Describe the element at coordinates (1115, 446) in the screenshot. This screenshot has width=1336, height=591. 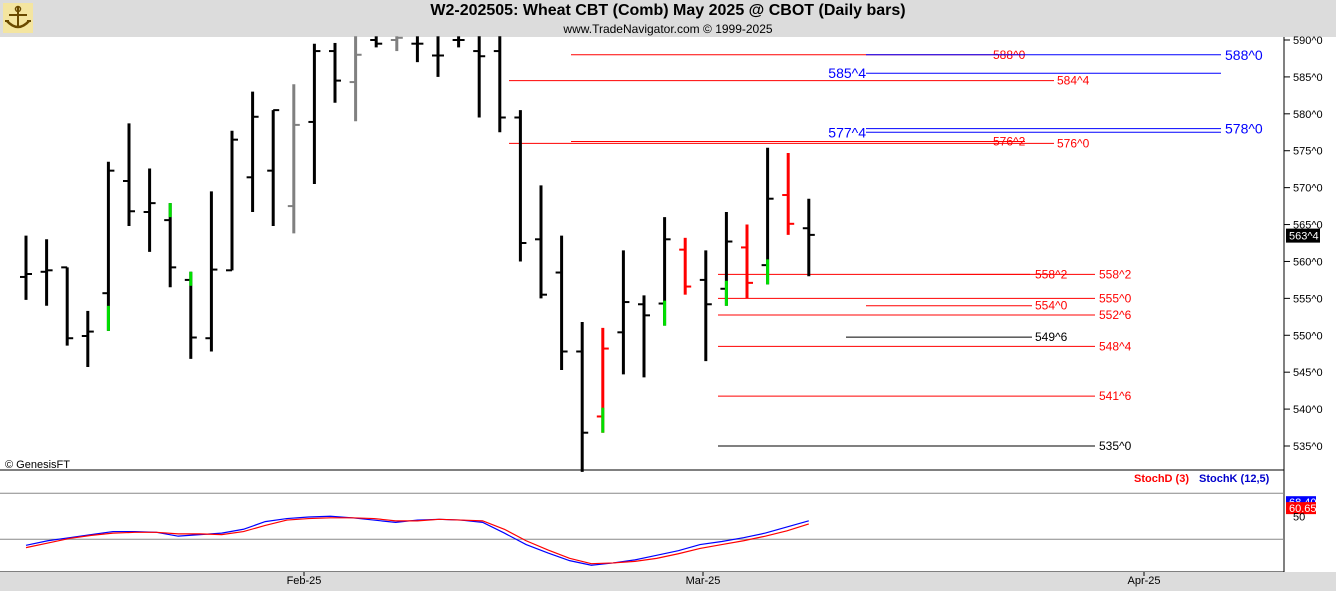
I see `level-label: 535^0` at that location.